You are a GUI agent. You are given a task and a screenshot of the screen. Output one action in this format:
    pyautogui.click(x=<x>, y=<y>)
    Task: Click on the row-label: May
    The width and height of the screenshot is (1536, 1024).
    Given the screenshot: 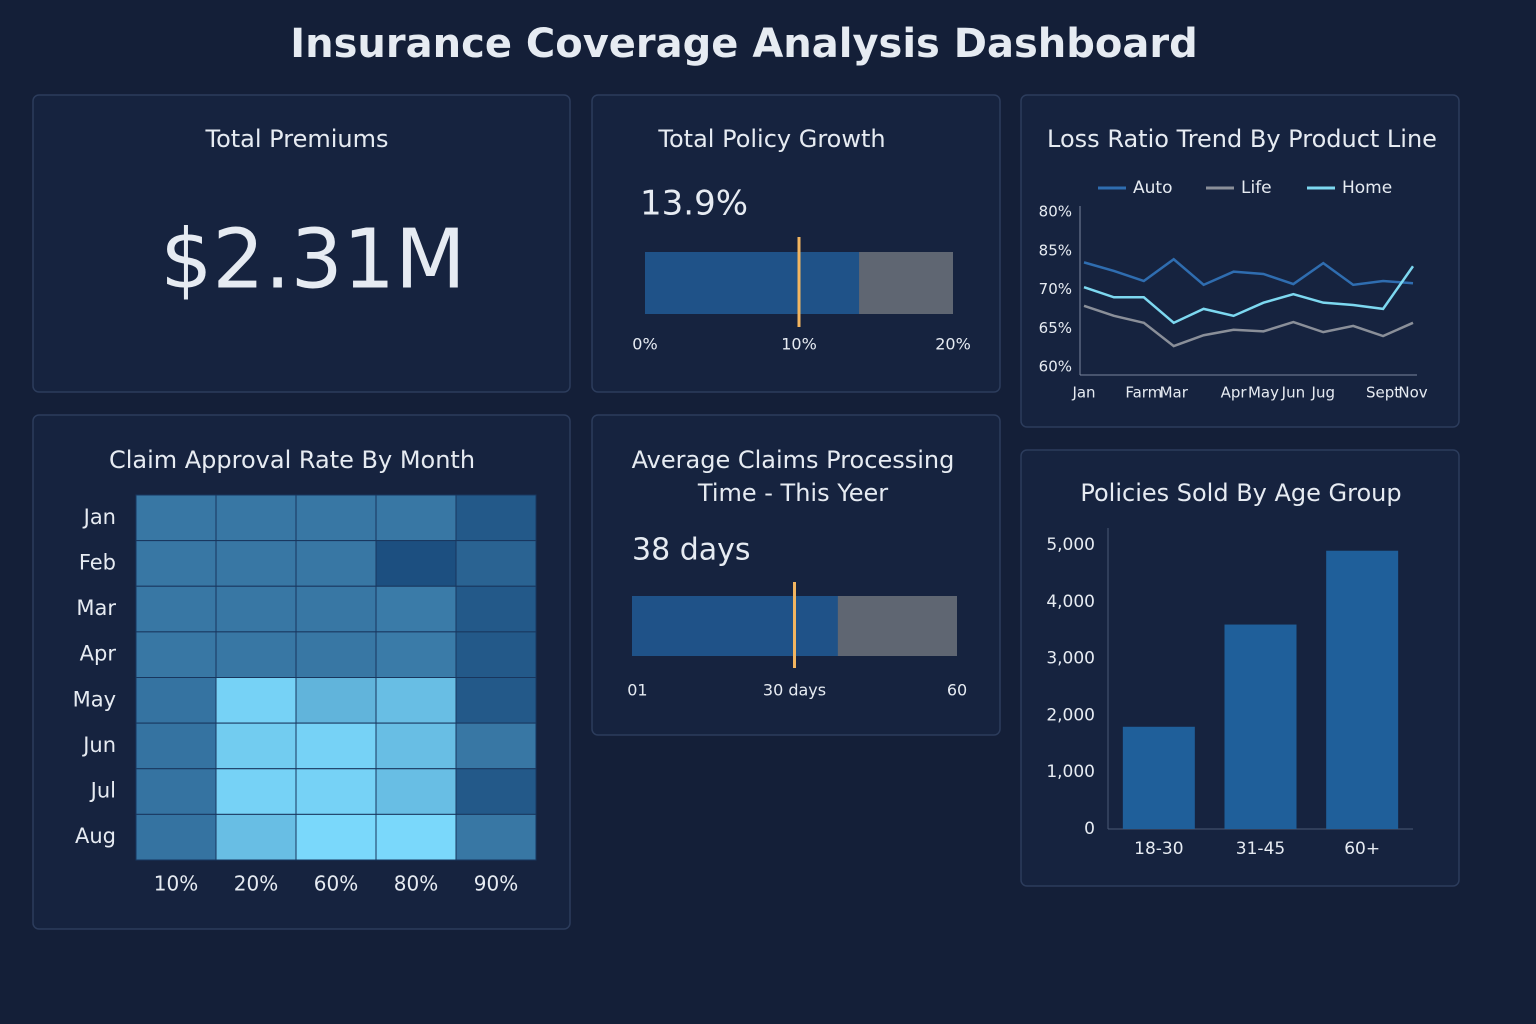 What is the action you would take?
    pyautogui.click(x=94, y=699)
    